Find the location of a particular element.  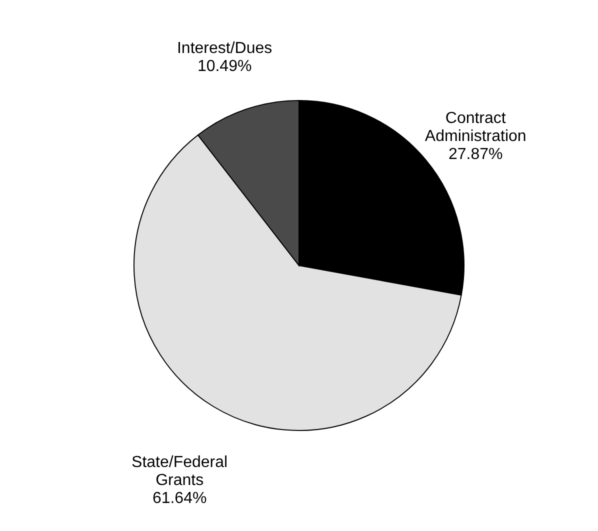

slice-label: Contract Administration is located at coordinates (475, 128).